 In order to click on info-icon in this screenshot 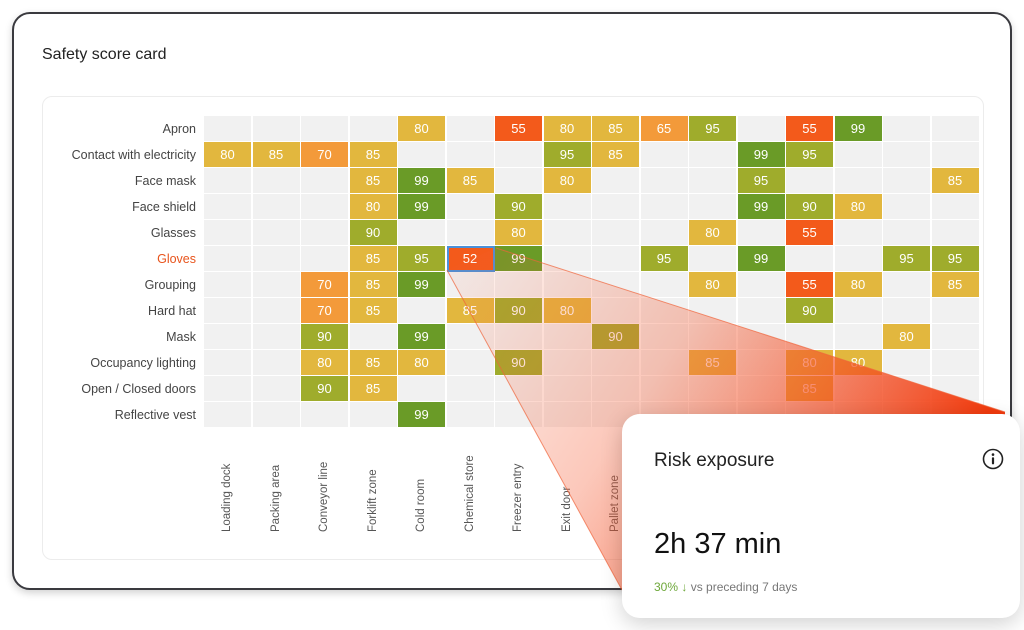, I will do `click(993, 459)`.